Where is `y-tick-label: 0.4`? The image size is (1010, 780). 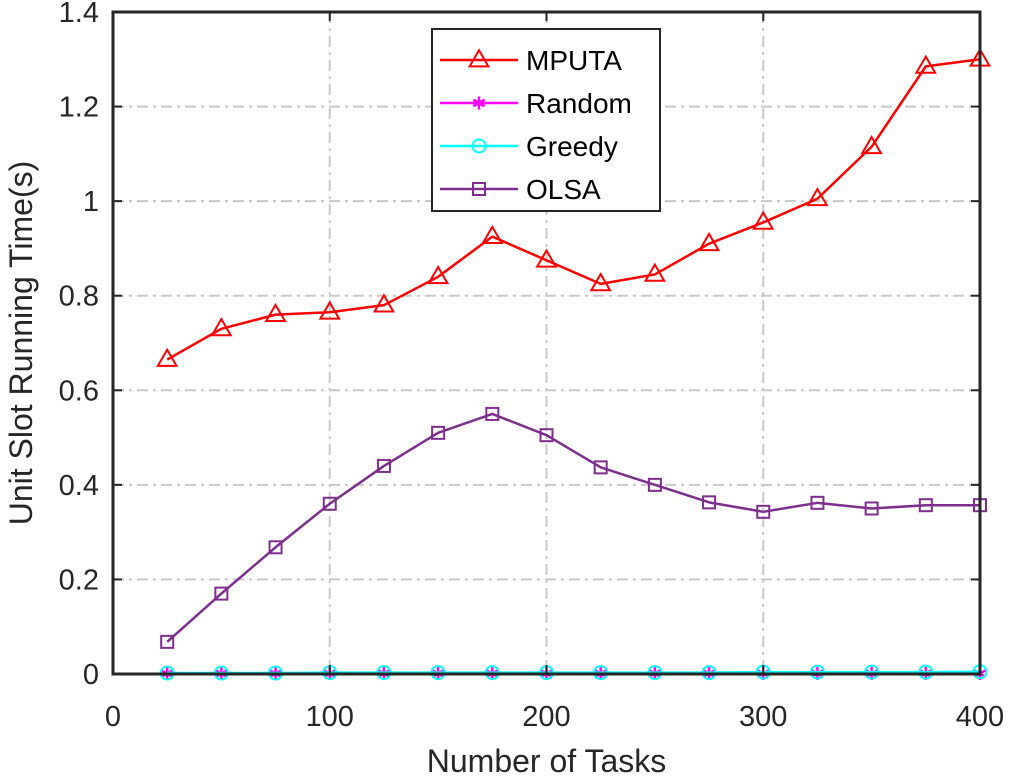
y-tick-label: 0.4 is located at coordinates (79, 486).